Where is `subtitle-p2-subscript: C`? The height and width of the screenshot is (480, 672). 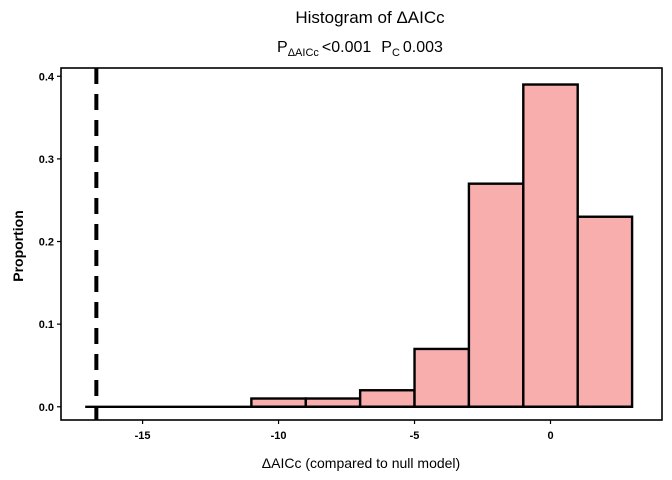 subtitle-p2-subscript: C is located at coordinates (396, 53).